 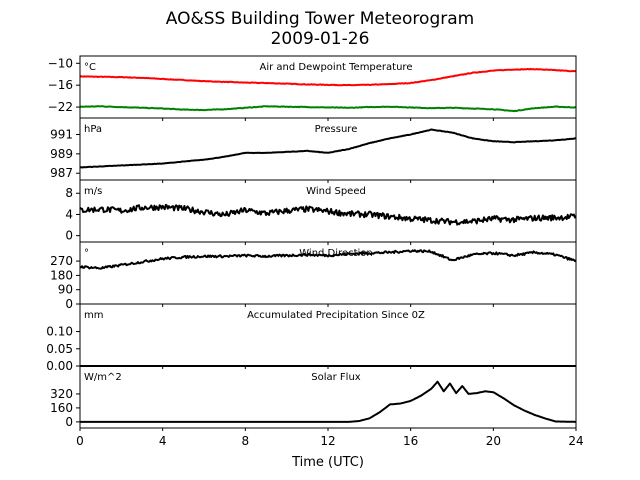 I want to click on ytick-label-0-0: −10, so click(x=60, y=63).